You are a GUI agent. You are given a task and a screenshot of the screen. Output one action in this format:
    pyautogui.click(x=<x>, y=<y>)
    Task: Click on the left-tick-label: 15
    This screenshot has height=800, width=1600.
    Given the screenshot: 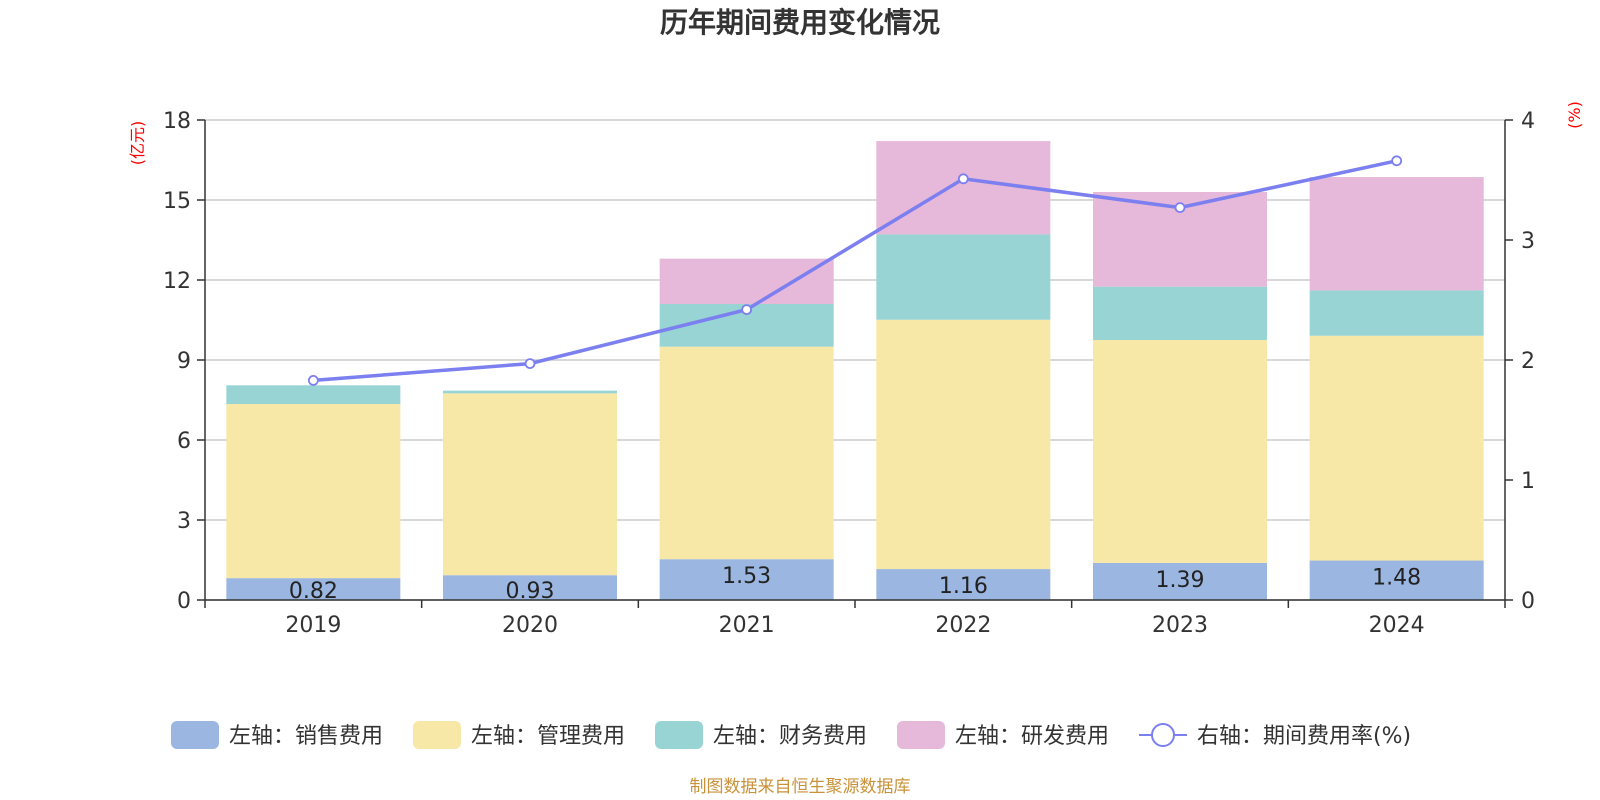 What is the action you would take?
    pyautogui.click(x=177, y=201)
    